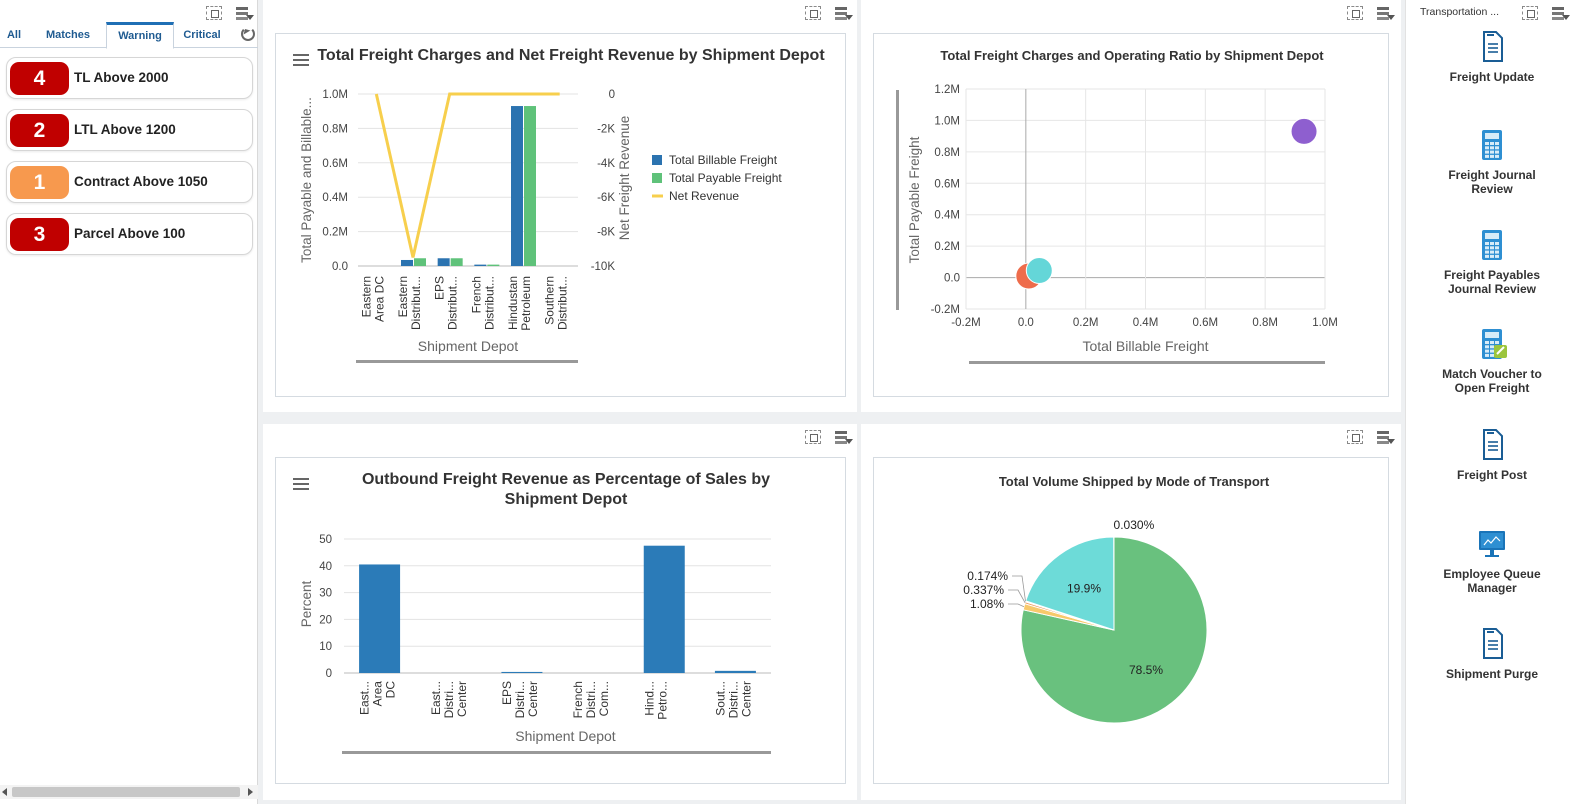  I want to click on y2-tick-label: -10K, so click(603, 267).